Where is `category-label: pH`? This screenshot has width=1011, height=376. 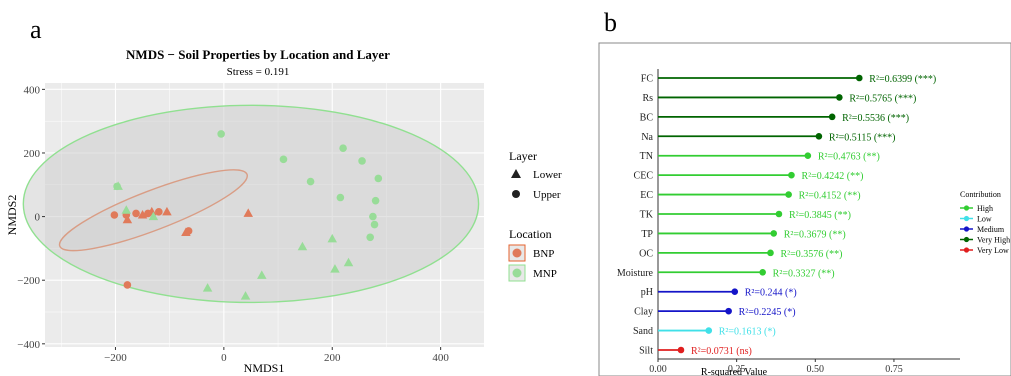 category-label: pH is located at coordinates (647, 292).